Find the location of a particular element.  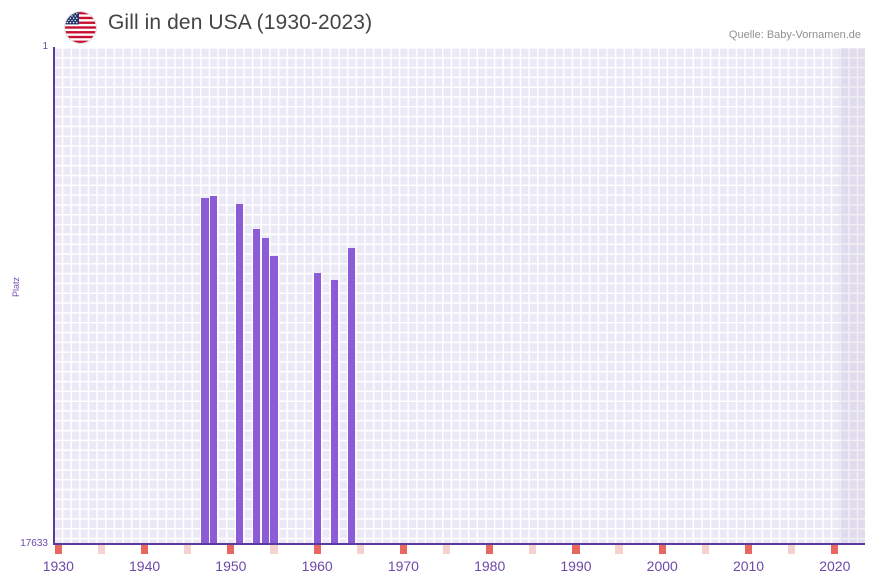

bar-1955 is located at coordinates (274, 400).